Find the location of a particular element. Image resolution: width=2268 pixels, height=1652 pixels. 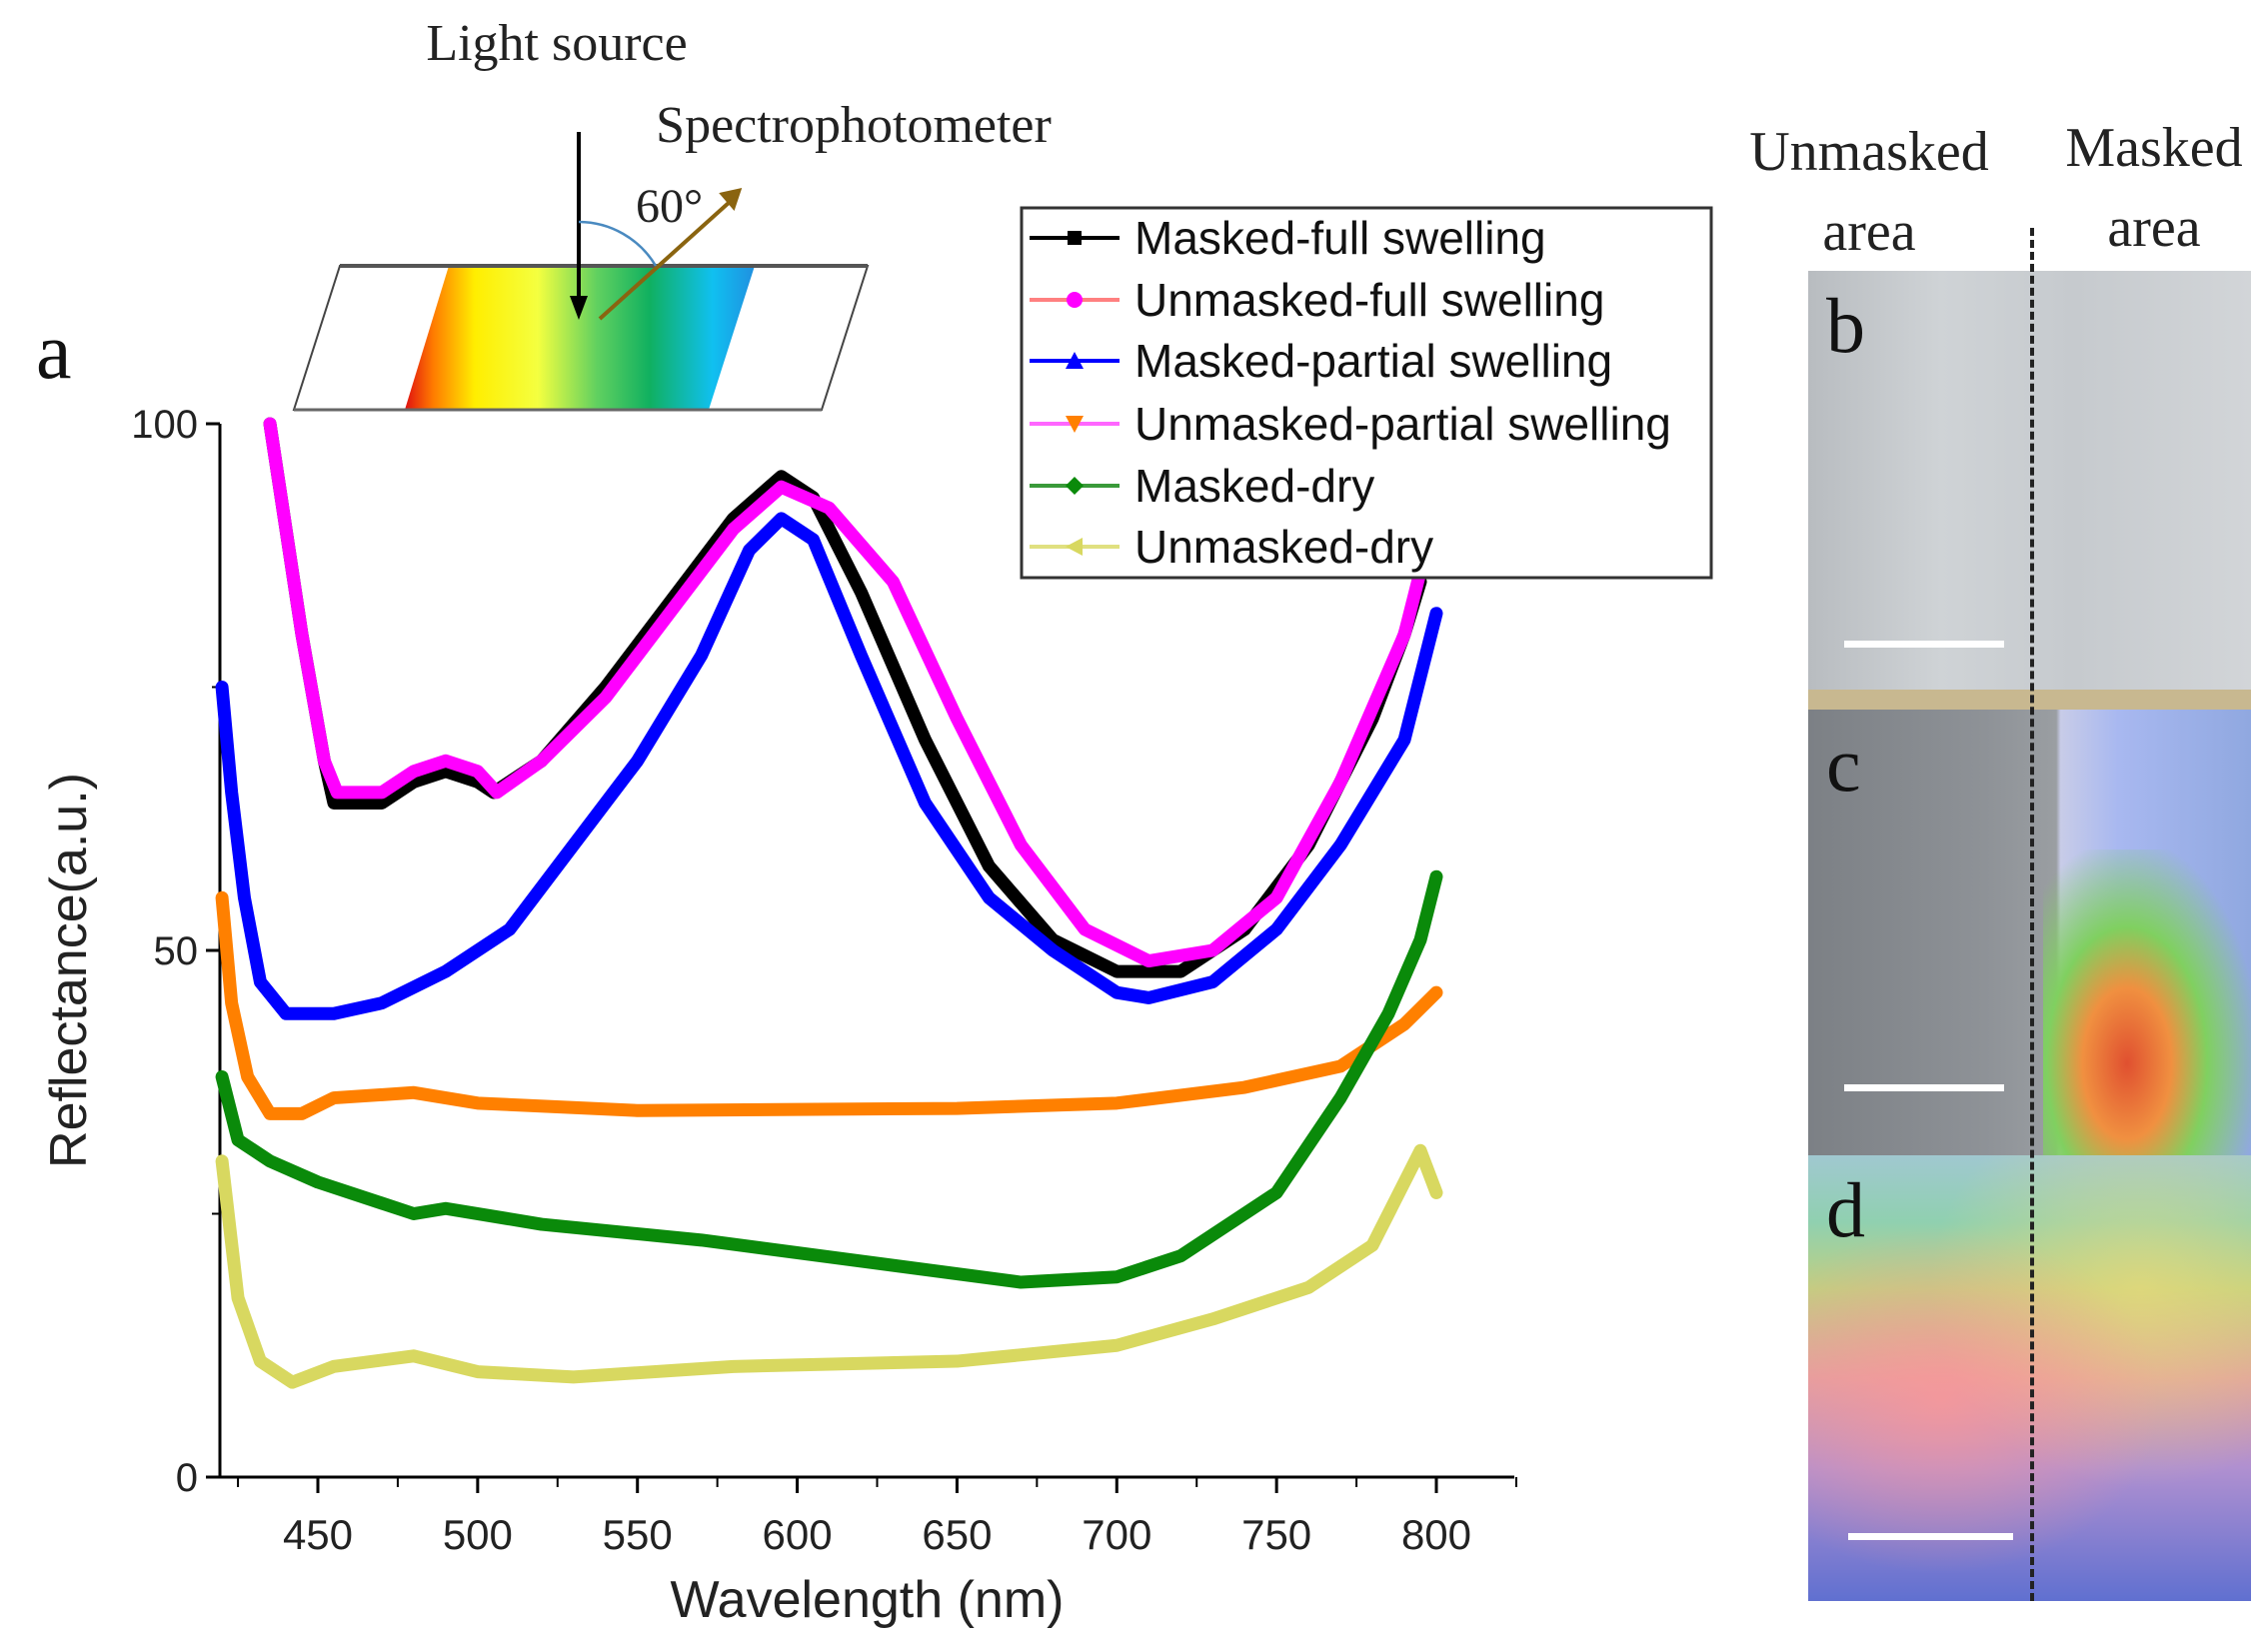

unmasked-area-header: Unmasked area is located at coordinates (1869, 192).